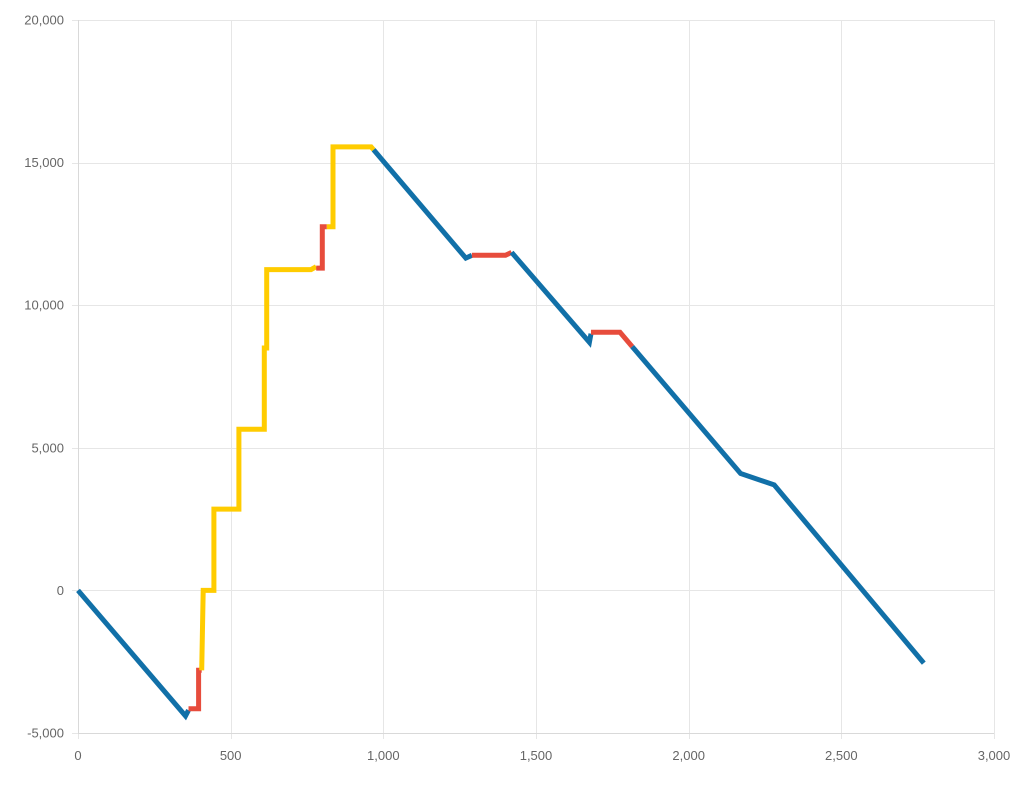 This screenshot has height=792, width=1024. I want to click on y-tick-label: 5,000, so click(47, 447).